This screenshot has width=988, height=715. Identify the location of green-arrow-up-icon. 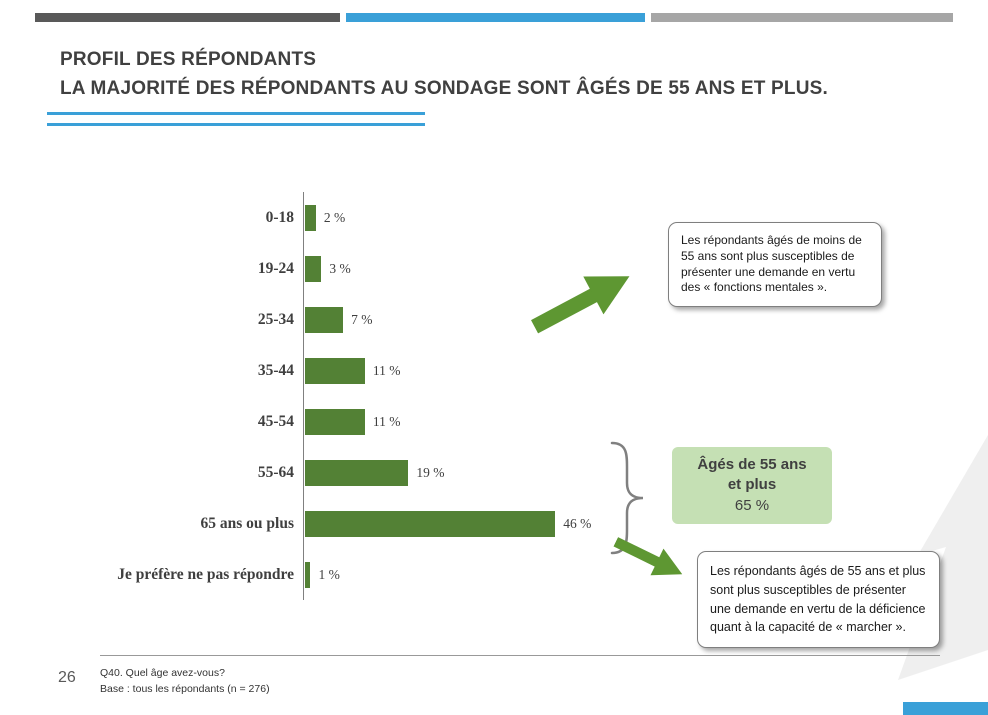
(580, 305).